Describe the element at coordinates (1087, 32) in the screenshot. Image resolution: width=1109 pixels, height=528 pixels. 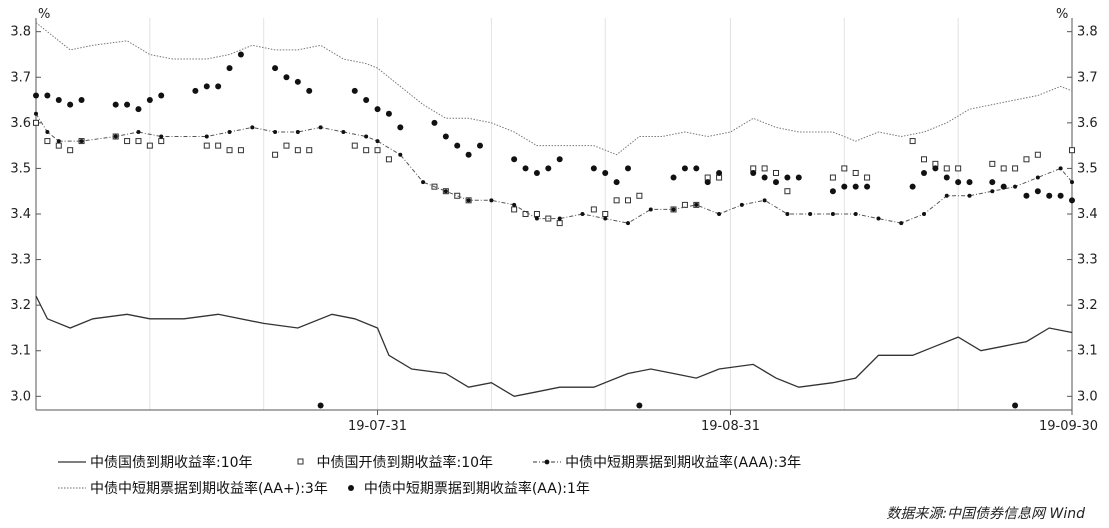
I see `y-tick-label-right: 3.8` at that location.